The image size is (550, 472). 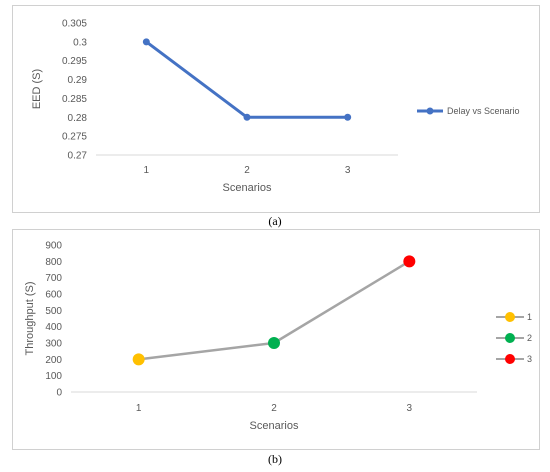 I want to click on legend-label: Delay vs Scenario, so click(x=483, y=111).